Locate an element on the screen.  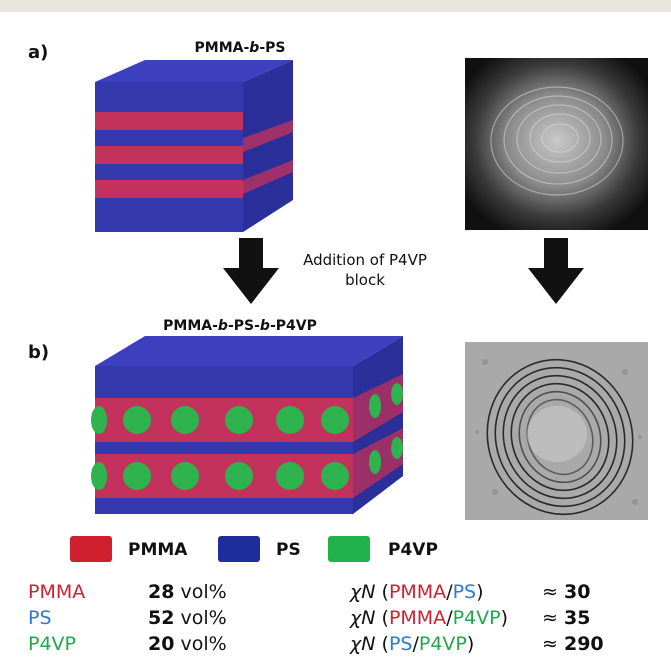
tem-image-a is located at coordinates (556, 144).